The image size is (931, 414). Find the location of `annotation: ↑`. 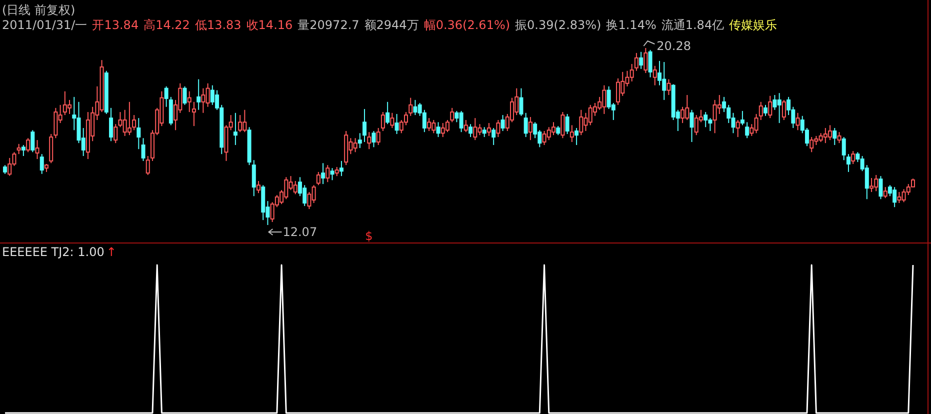

annotation: ↑ is located at coordinates (111, 252).